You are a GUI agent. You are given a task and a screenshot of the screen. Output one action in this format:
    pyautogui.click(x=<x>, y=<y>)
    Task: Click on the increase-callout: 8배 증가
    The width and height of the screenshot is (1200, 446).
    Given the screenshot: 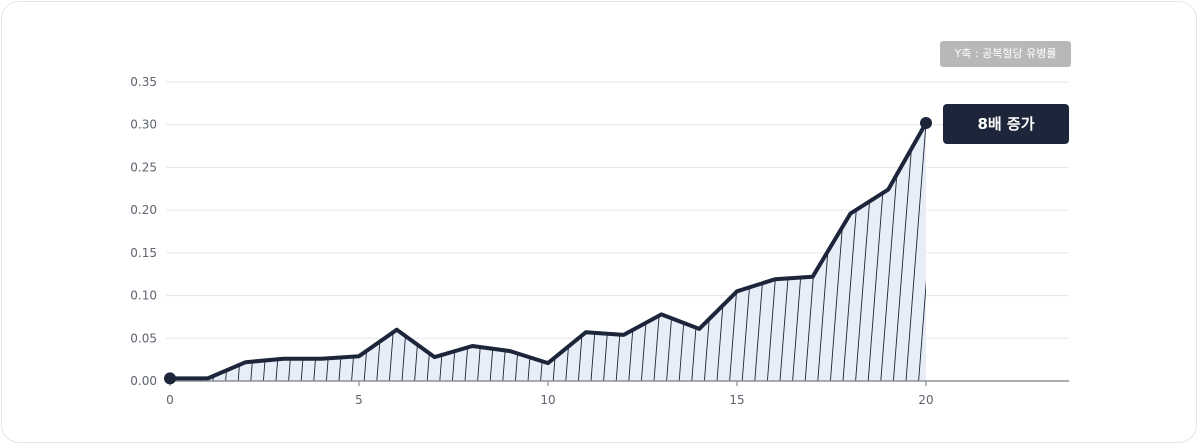 What is the action you would take?
    pyautogui.click(x=1006, y=124)
    